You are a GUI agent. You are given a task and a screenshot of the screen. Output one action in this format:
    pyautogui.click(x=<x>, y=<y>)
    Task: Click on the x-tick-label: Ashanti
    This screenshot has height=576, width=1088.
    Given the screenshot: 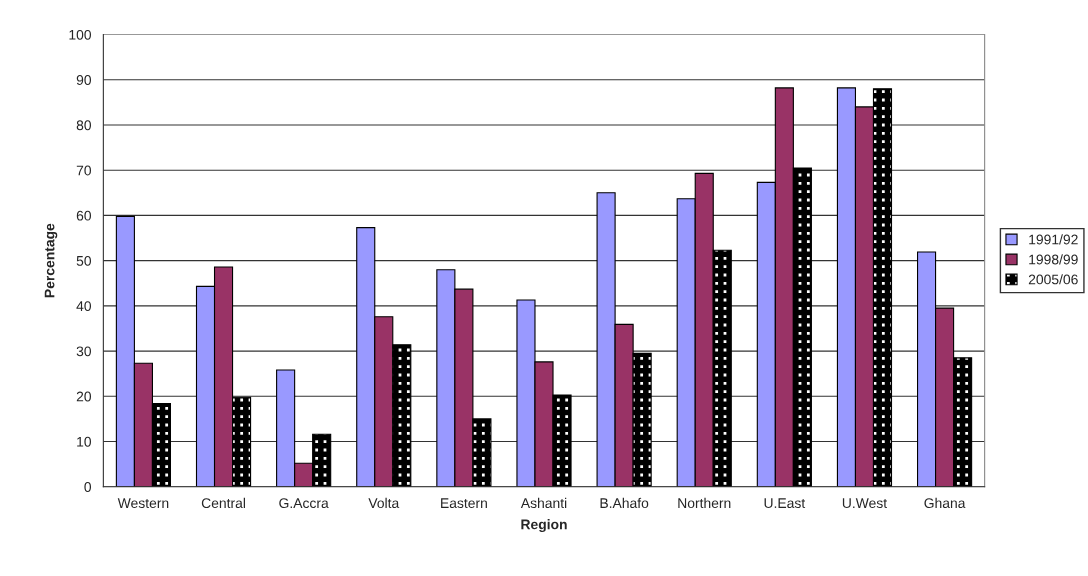 What is the action you would take?
    pyautogui.click(x=543, y=503)
    